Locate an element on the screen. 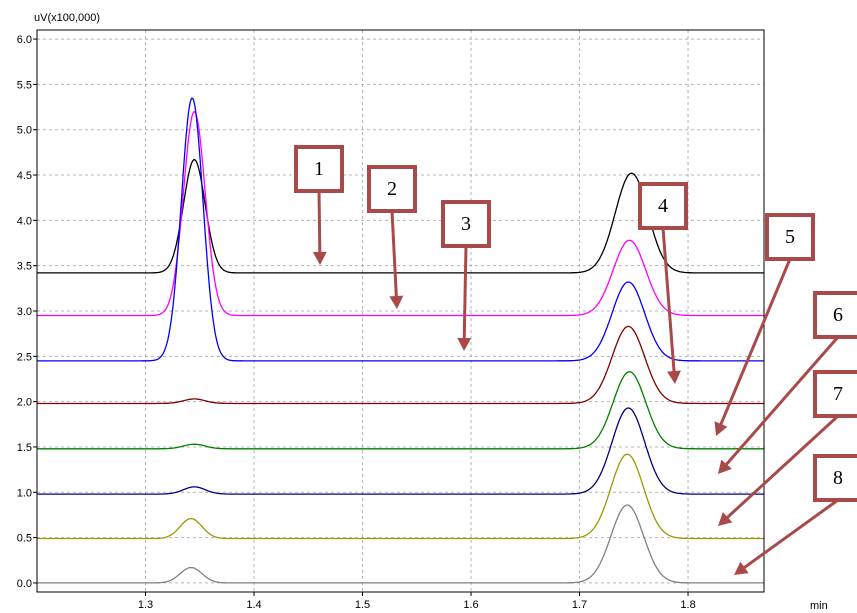  callout-label: 8 is located at coordinates (838, 478).